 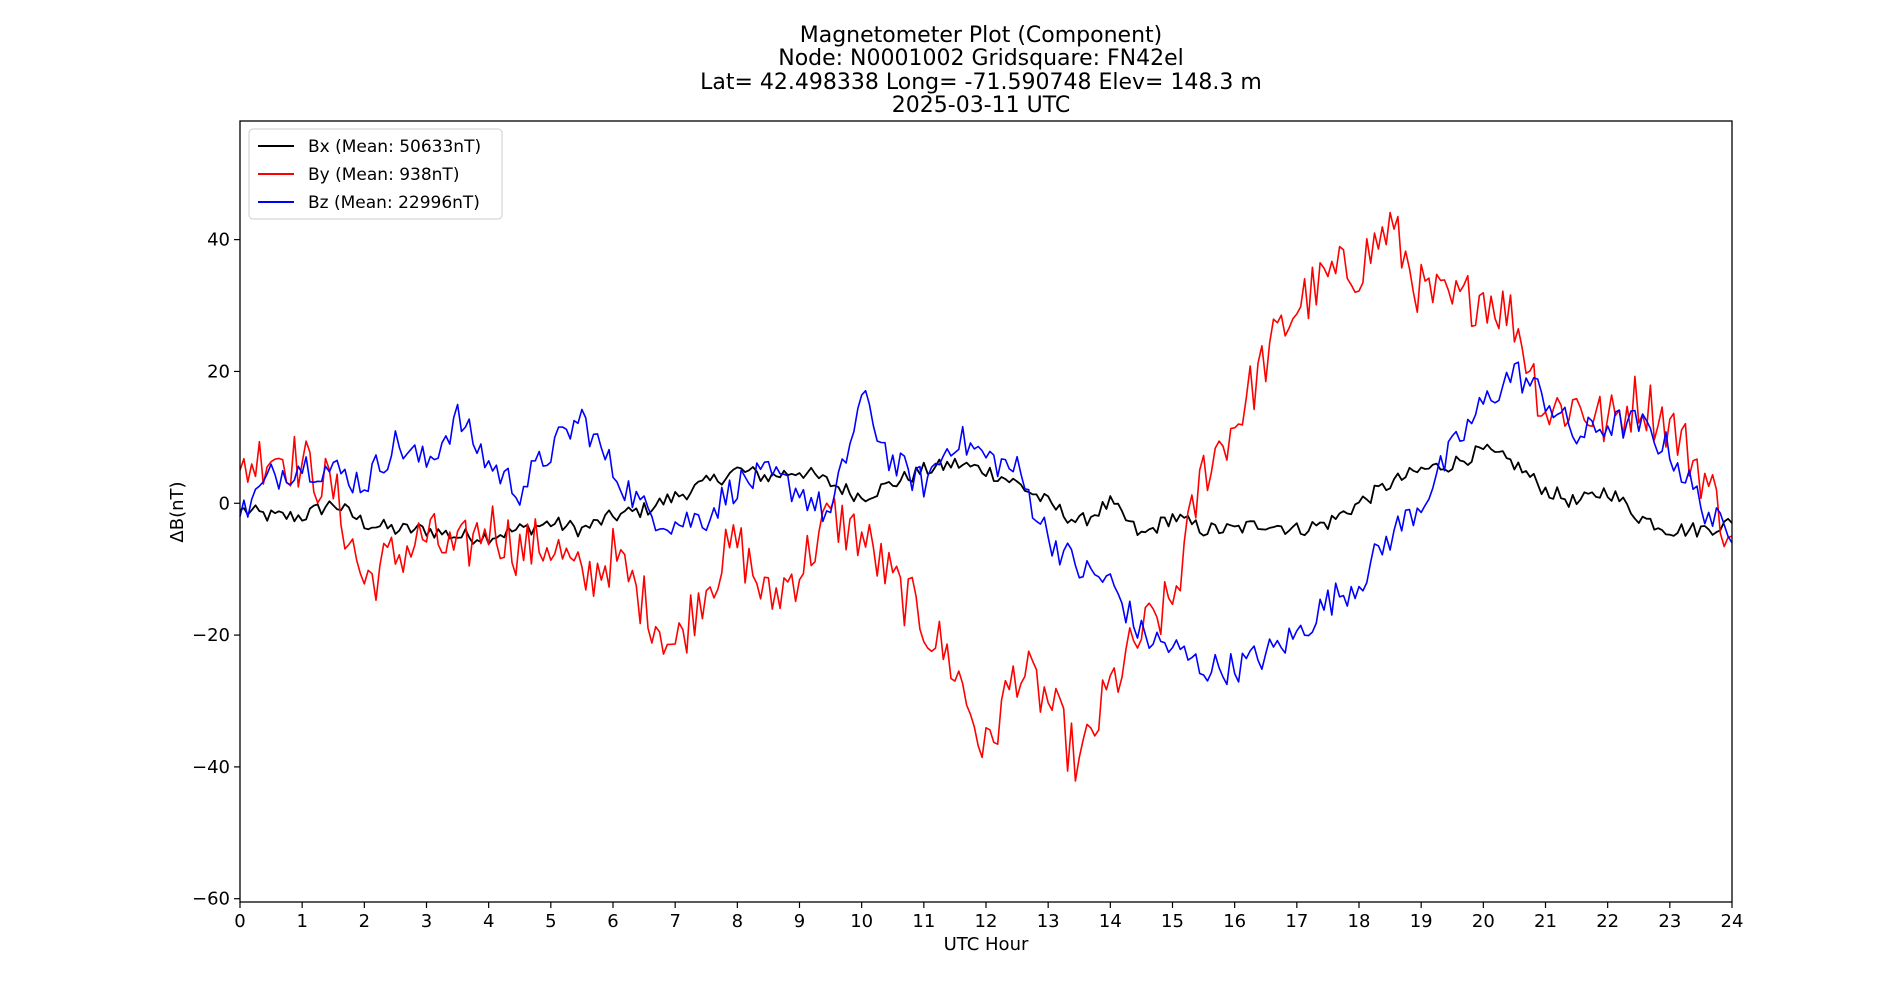 What do you see at coordinates (211, 767) in the screenshot?
I see `y-tick-label: −40` at bounding box center [211, 767].